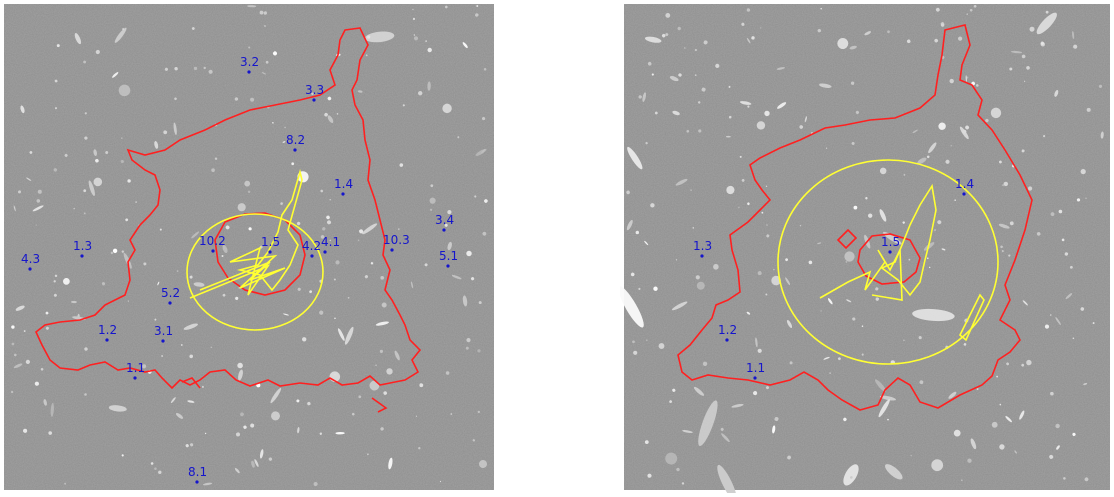 This screenshot has width=1114, height=497. Describe the element at coordinates (269, 230) in the screenshot. I see `caustic-cusp` at that location.